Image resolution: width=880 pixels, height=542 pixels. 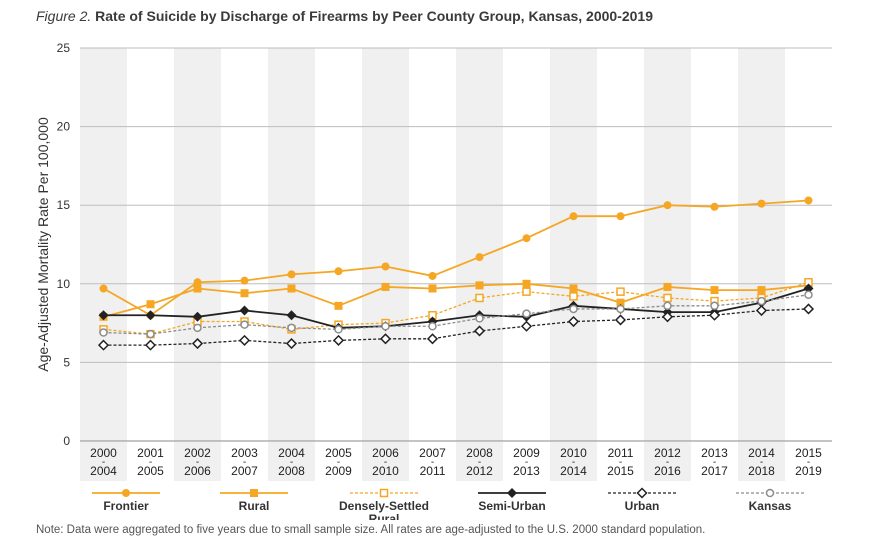 What do you see at coordinates (384, 506) in the screenshot?
I see `legend-label-densely-settled-rural: Densely-Settled` at bounding box center [384, 506].